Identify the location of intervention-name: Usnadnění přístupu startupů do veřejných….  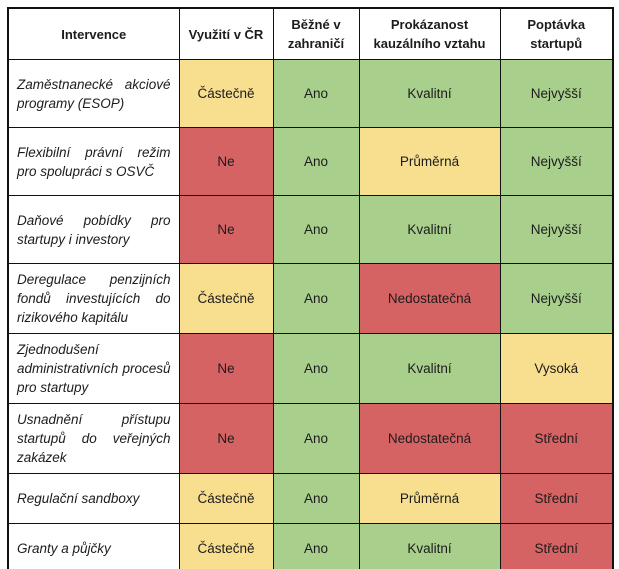
(93, 438).